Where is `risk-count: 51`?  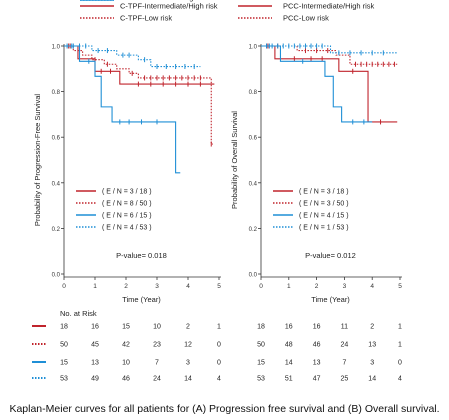 risk-count: 51 is located at coordinates (289, 379).